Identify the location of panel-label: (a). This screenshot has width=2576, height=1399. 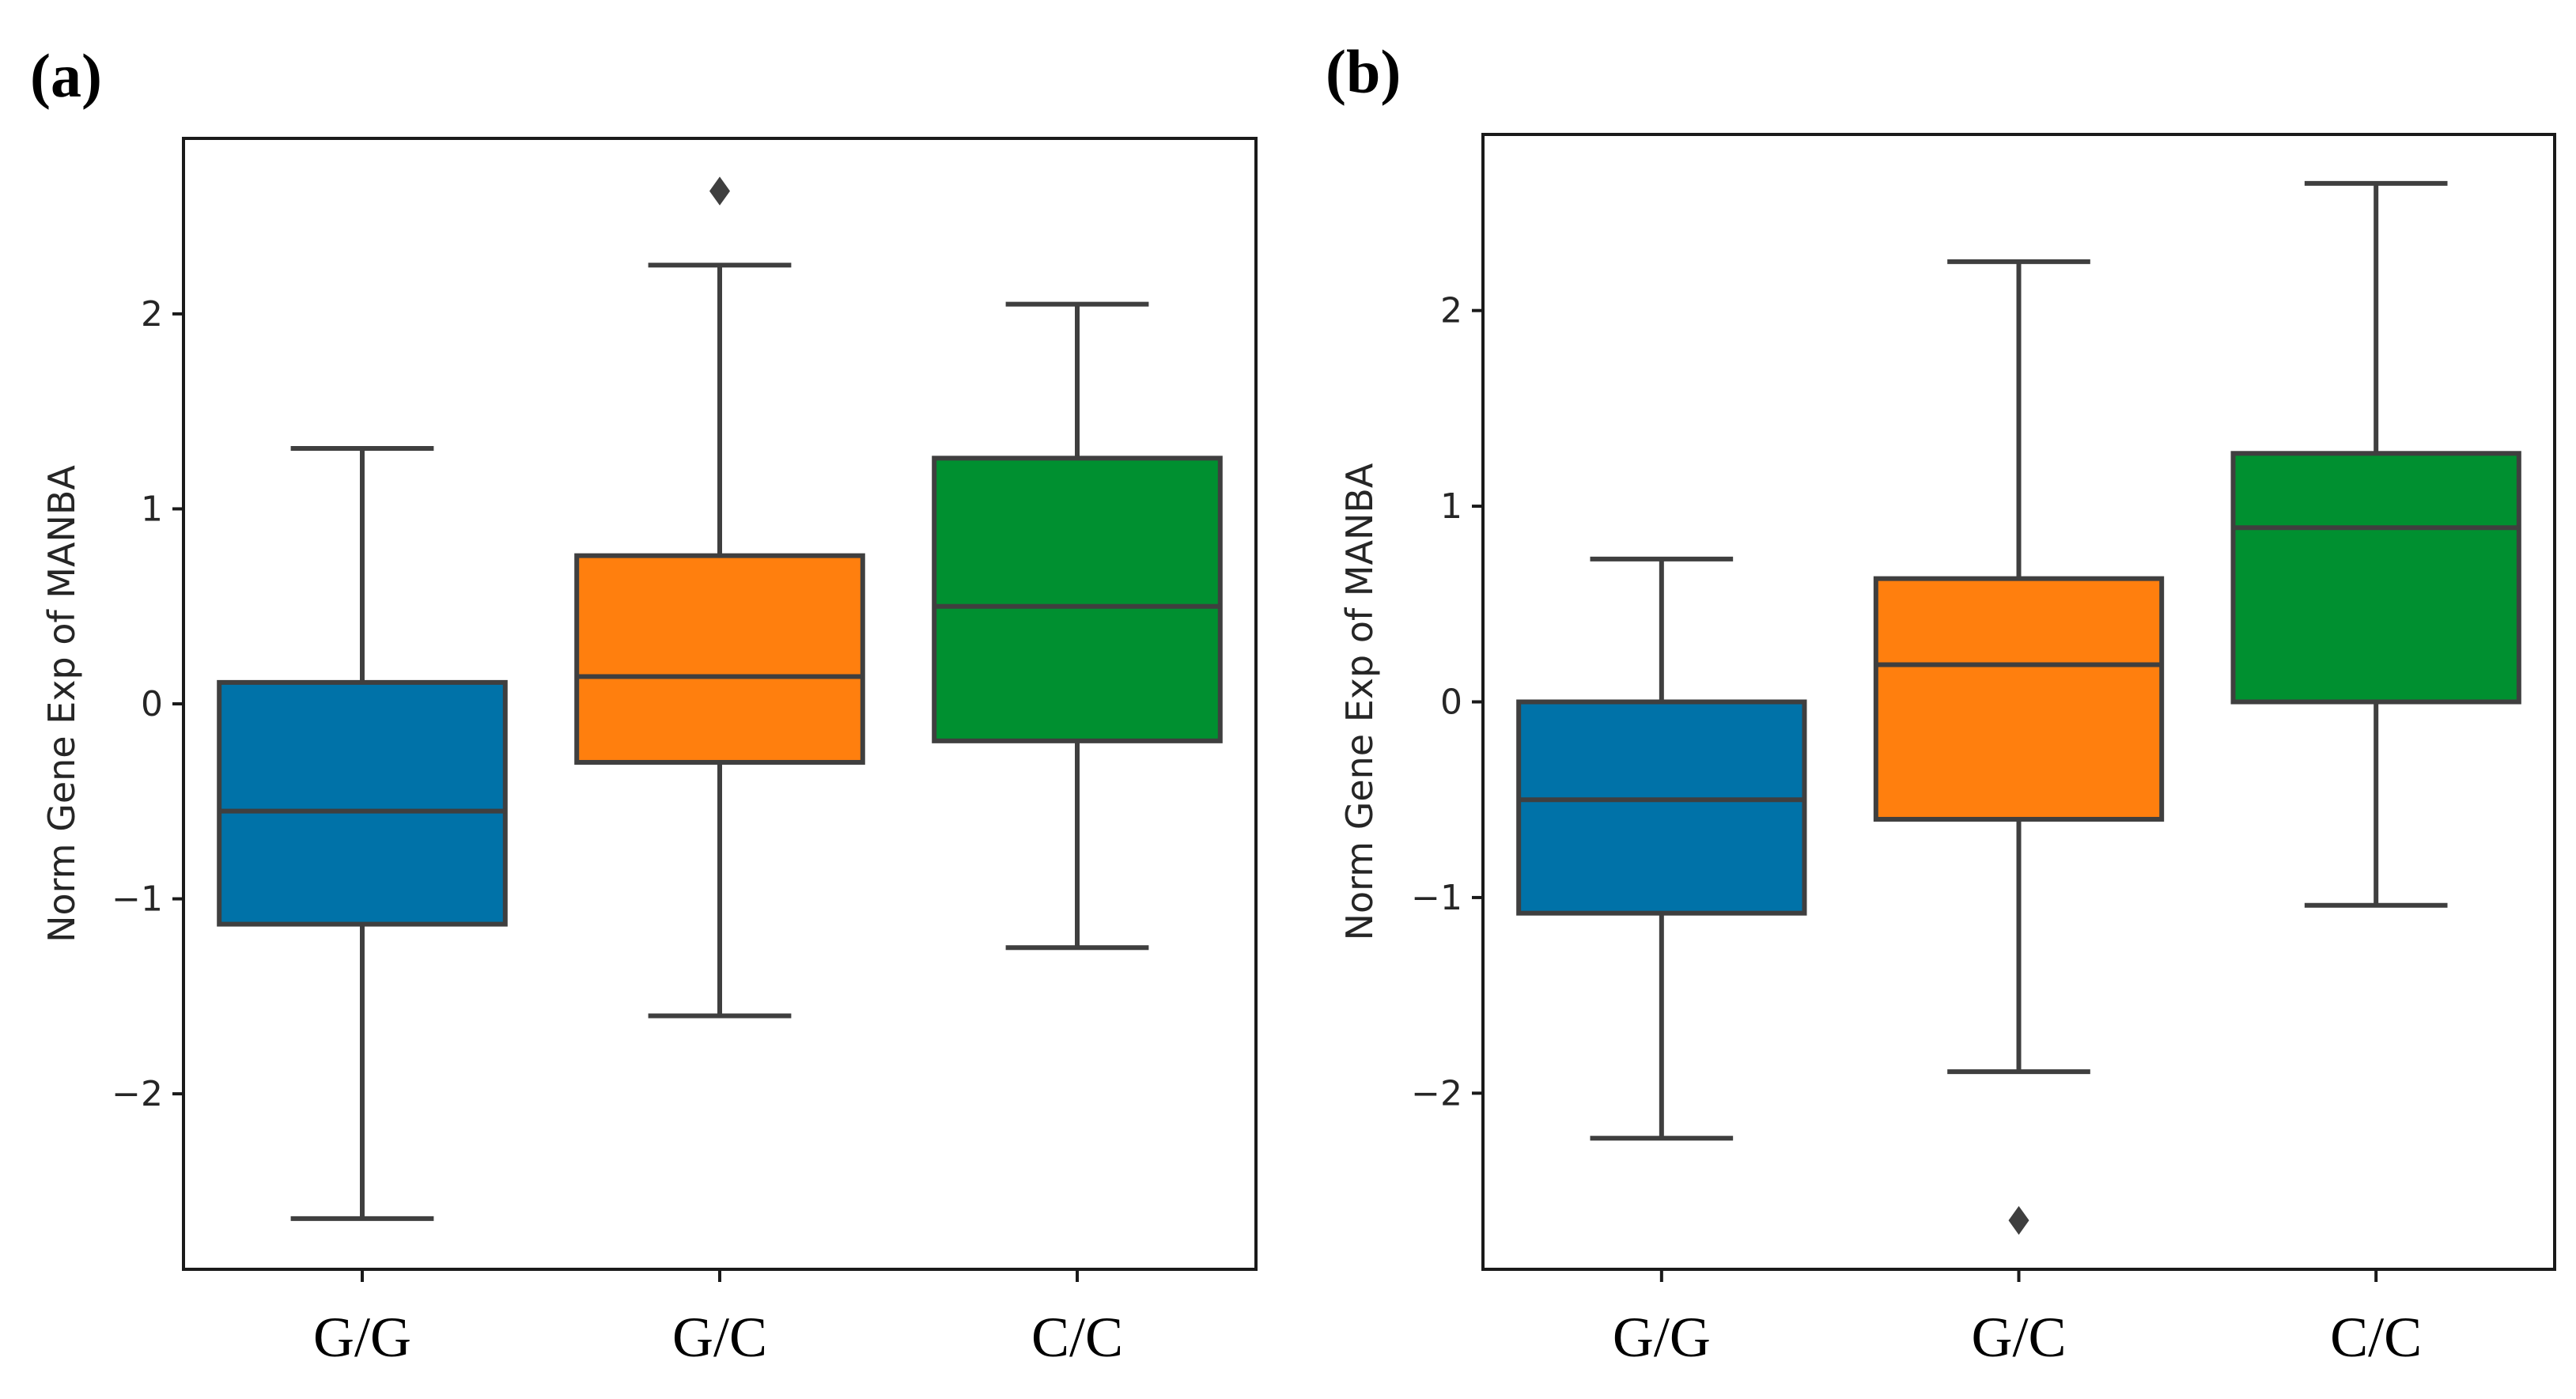
(66, 75).